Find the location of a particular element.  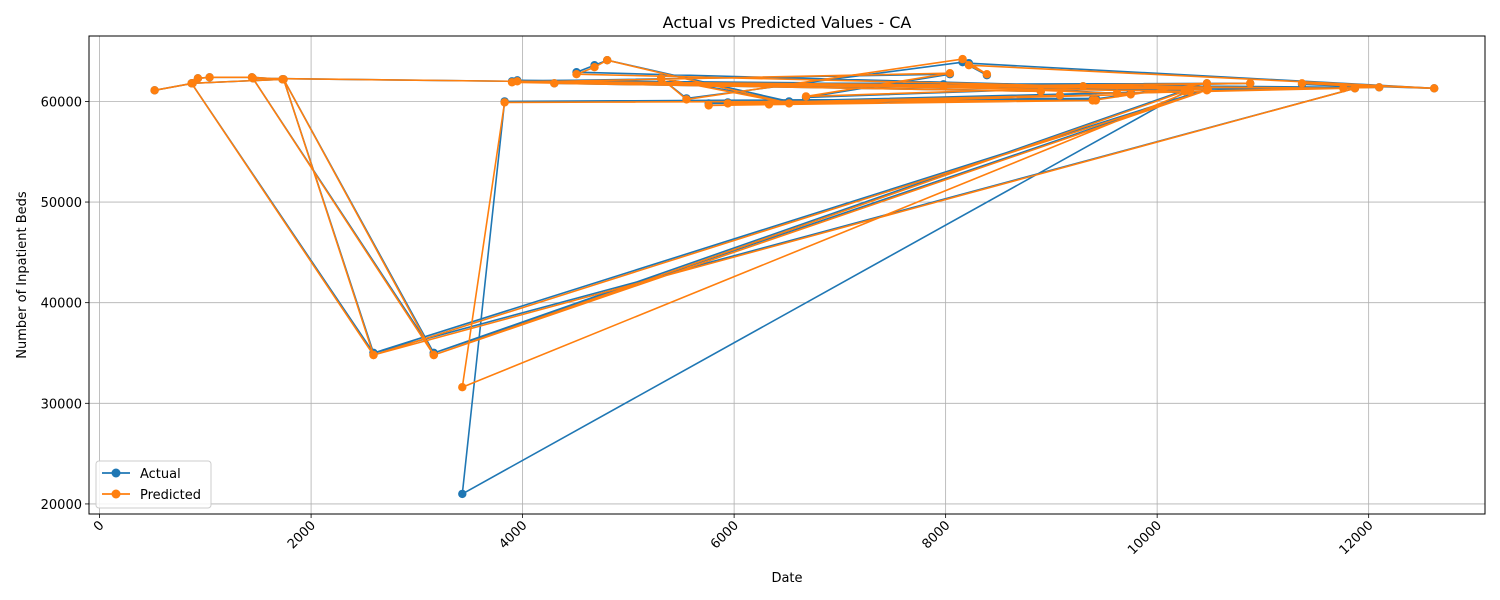

y-tick-label: 20000 is located at coordinates (61, 505).